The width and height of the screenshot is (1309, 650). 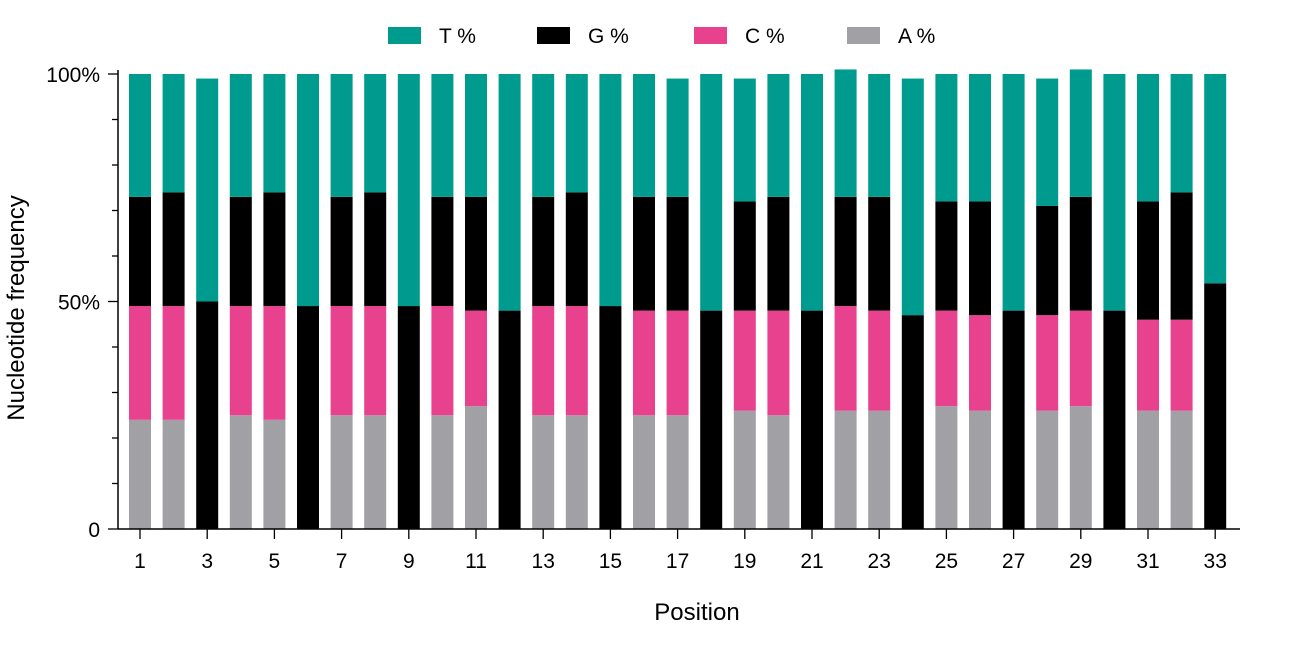 What do you see at coordinates (765, 36) in the screenshot?
I see `legend-label: C %` at bounding box center [765, 36].